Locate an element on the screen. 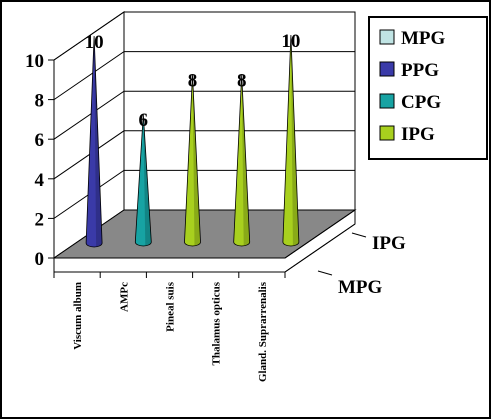  depth-axis: IPG MPG is located at coordinates (345, 260).